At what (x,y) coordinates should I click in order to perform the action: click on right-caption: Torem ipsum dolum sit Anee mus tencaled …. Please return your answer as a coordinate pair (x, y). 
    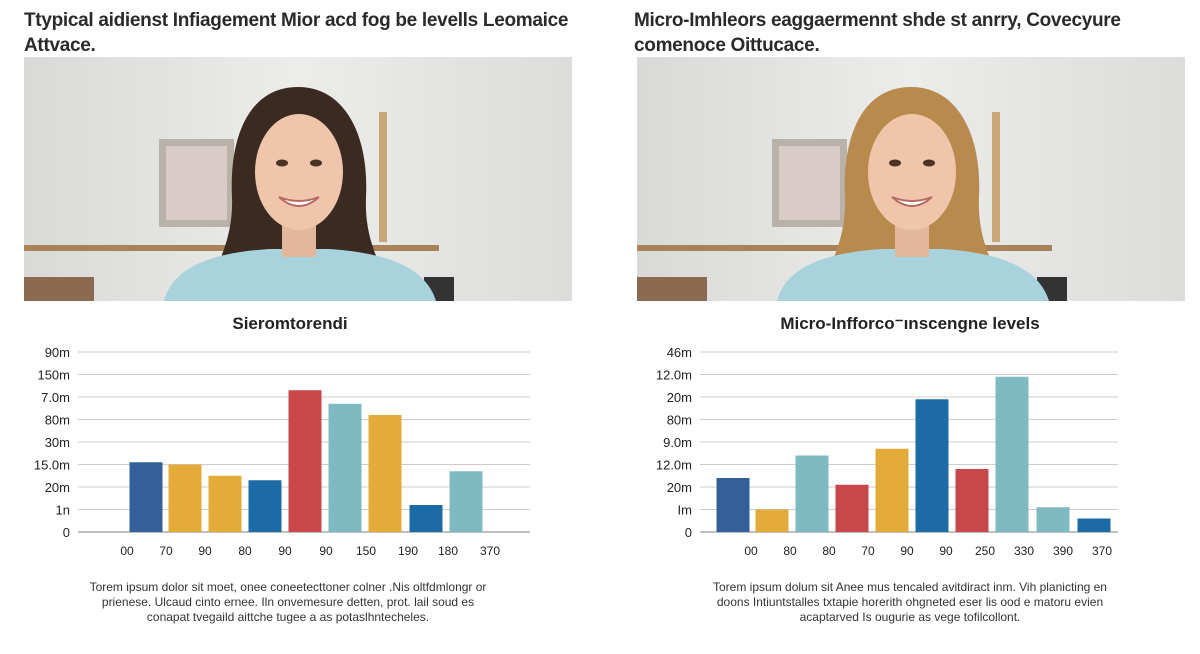
    Looking at the image, I should click on (910, 602).